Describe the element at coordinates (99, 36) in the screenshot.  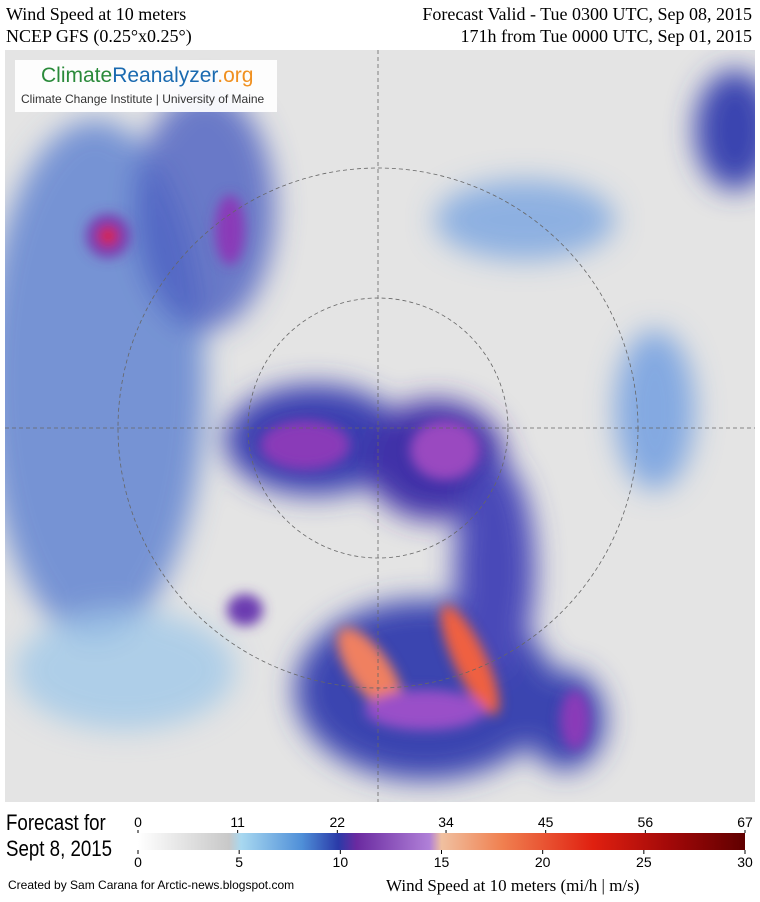
I see `subtitle: NCEP GFS (0.25°x0.25°)` at that location.